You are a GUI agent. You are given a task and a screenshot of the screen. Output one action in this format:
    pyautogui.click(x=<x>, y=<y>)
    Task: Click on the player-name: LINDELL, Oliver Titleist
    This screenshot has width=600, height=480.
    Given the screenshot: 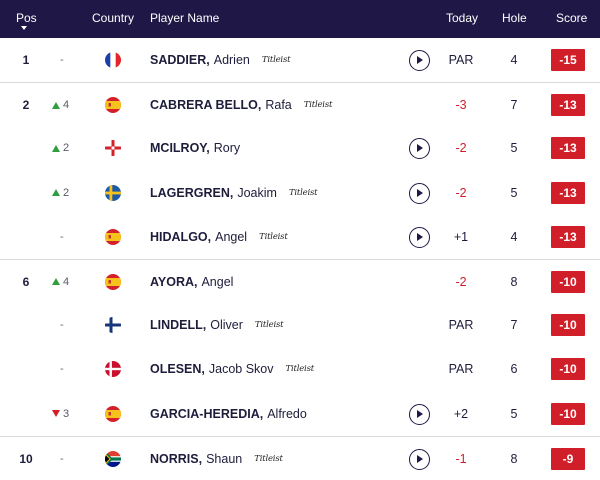 What is the action you would take?
    pyautogui.click(x=217, y=325)
    